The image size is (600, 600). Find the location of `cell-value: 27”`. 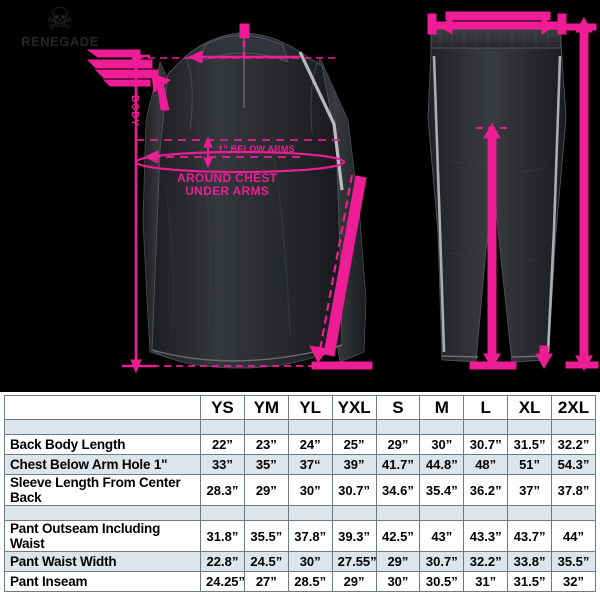

cell-value: 27” is located at coordinates (266, 581).